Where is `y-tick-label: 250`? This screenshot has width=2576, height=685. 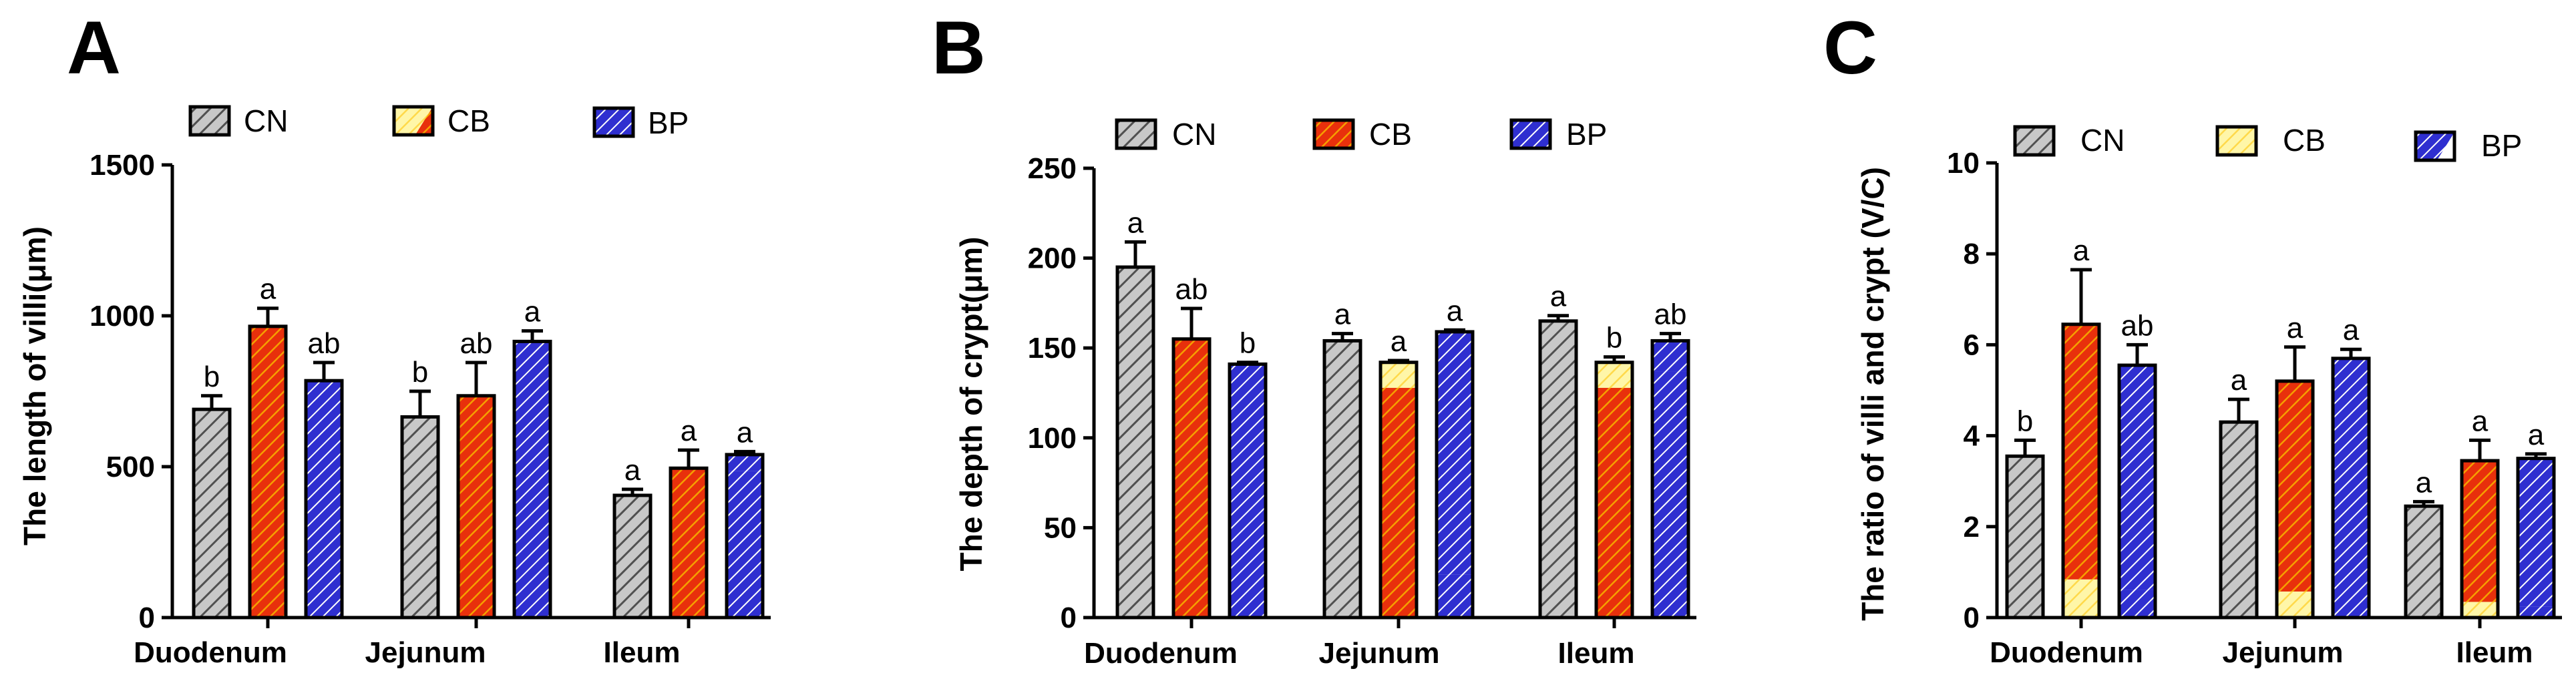 y-tick-label: 250 is located at coordinates (1052, 168).